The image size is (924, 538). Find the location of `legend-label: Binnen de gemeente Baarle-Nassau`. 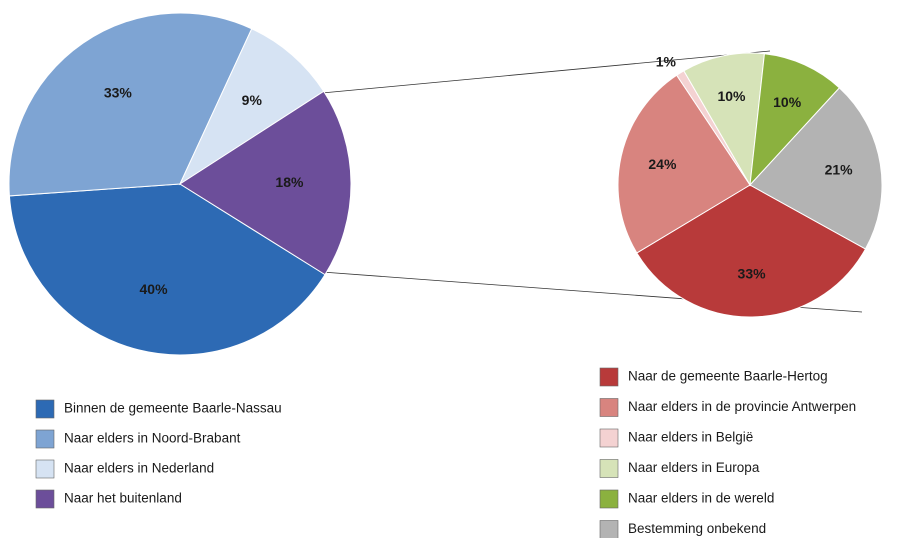

legend-label: Binnen de gemeente Baarle-Nassau is located at coordinates (173, 408).